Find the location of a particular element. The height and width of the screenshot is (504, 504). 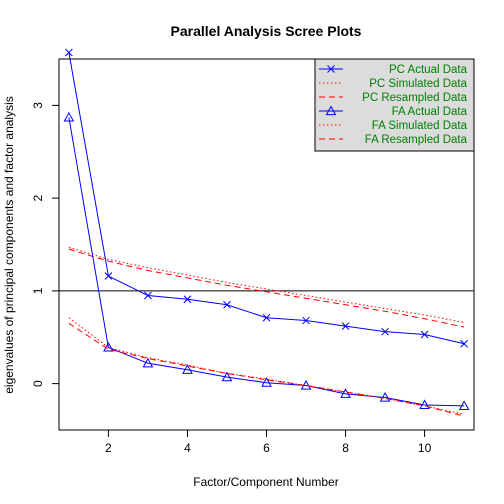

legend-item: FA Resampled Data is located at coordinates (393, 140).